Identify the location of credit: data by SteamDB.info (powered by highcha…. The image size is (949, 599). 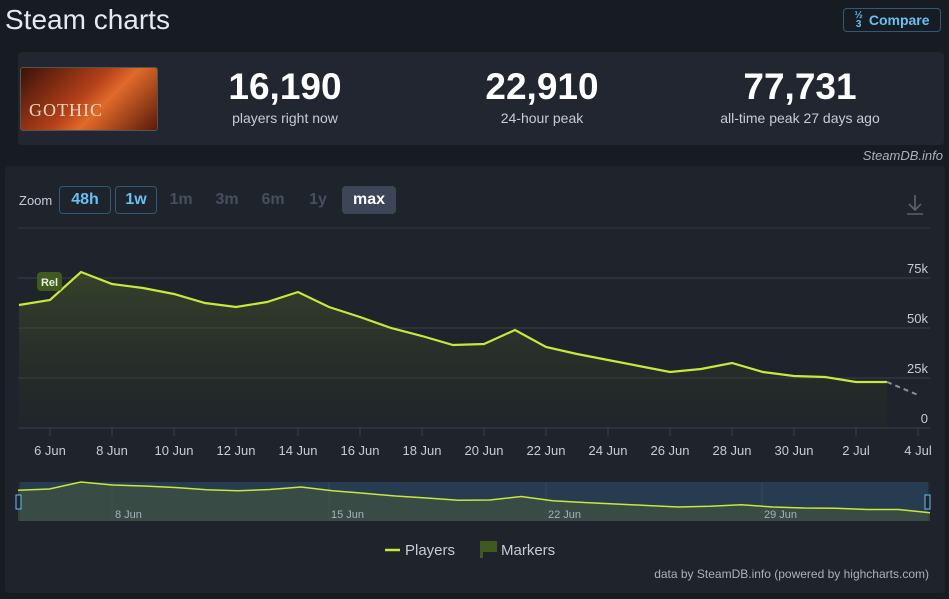
(791, 574).